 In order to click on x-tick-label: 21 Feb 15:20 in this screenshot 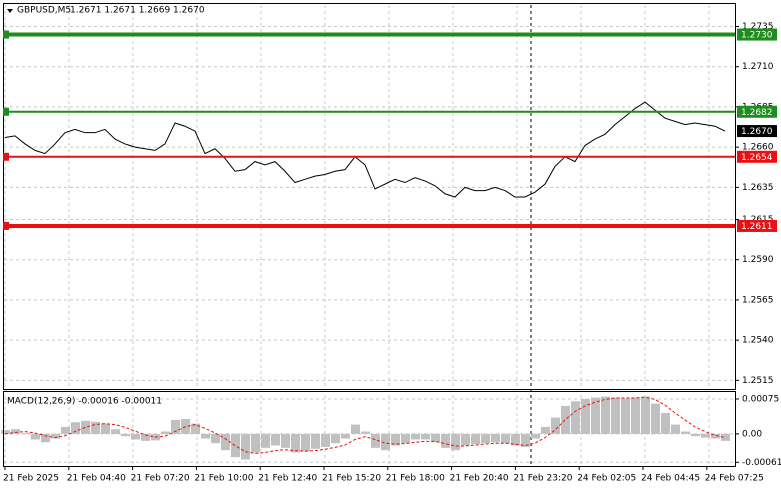, I will do `click(351, 479)`.